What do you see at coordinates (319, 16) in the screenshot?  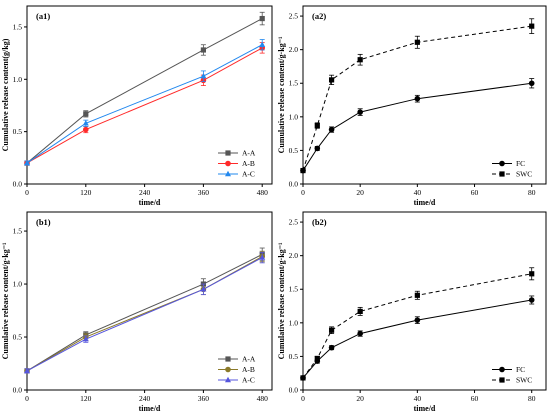 I see `panel-label: (a2)` at bounding box center [319, 16].